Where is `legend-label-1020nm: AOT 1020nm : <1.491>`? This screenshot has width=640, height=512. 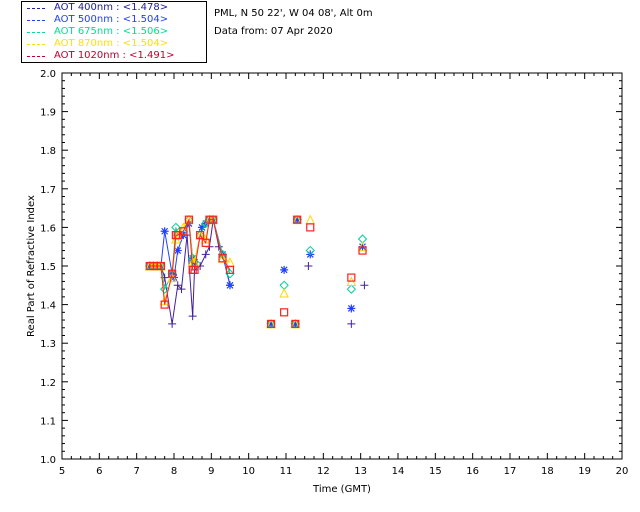
legend-label-1020nm: AOT 1020nm : <1.491> is located at coordinates (114, 55).